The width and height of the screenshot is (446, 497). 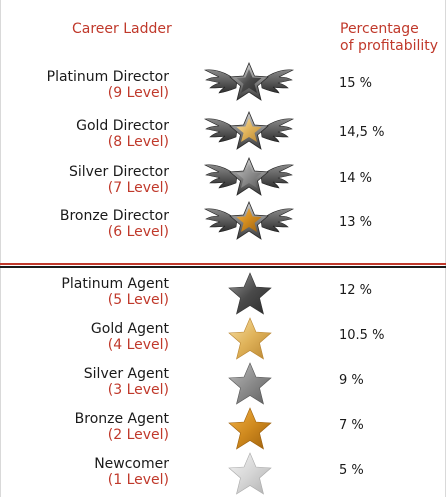 I want to click on percentage-heading-line1: Percentage, so click(x=379, y=29).